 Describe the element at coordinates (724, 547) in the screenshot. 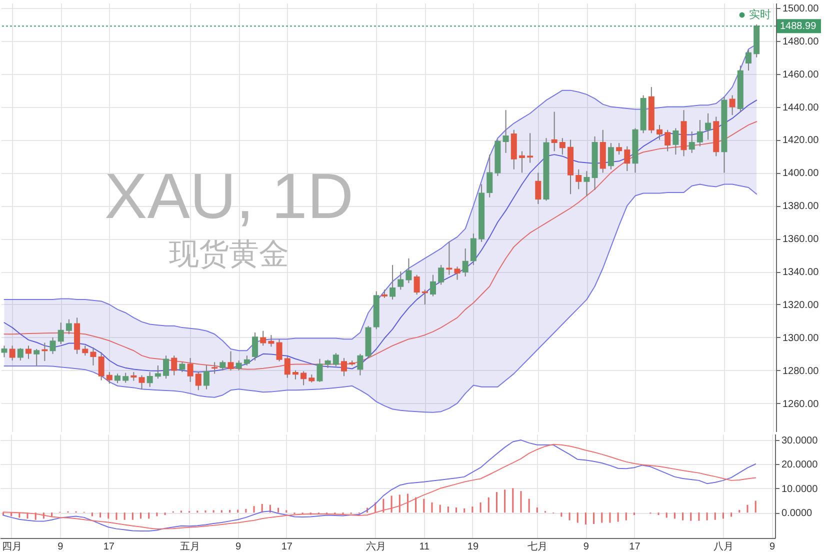

I see `x-tick-label: 八月` at that location.